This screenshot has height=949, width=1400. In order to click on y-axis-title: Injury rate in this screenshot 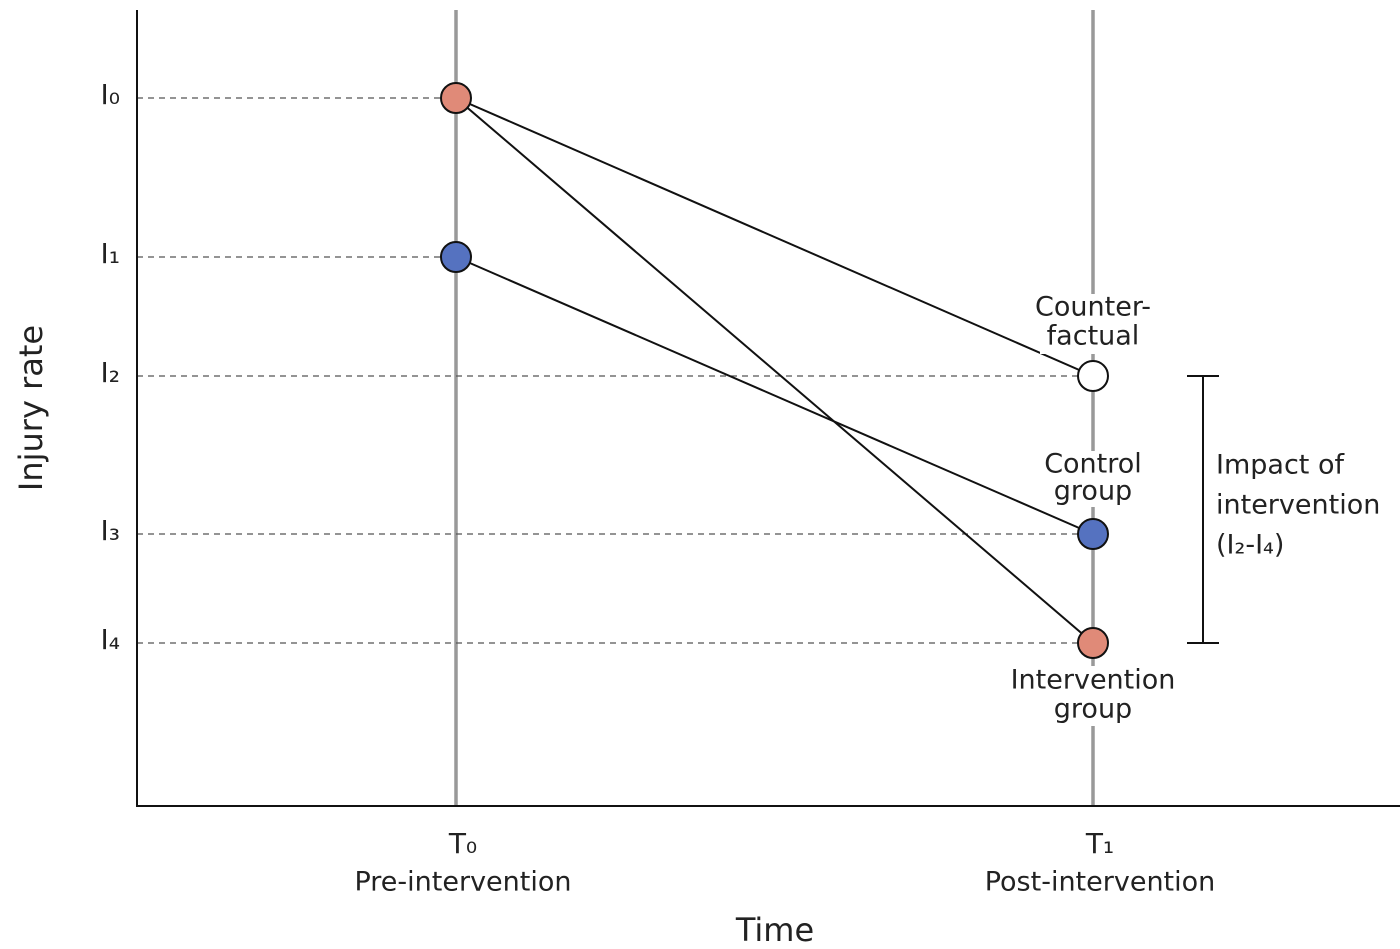, I will do `click(31, 408)`.